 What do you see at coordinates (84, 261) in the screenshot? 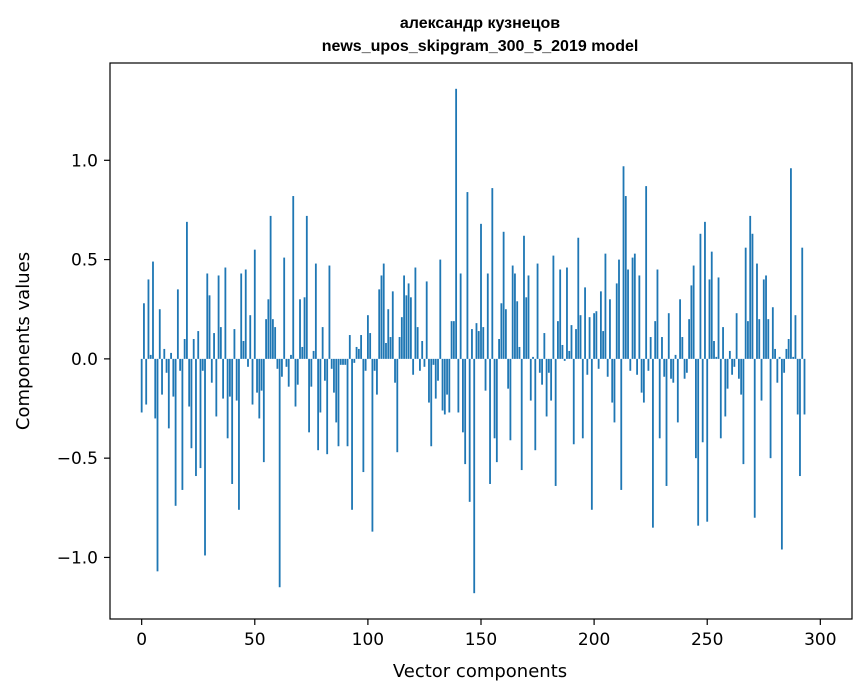
I see `y-tick-label: 0.5` at bounding box center [84, 261].